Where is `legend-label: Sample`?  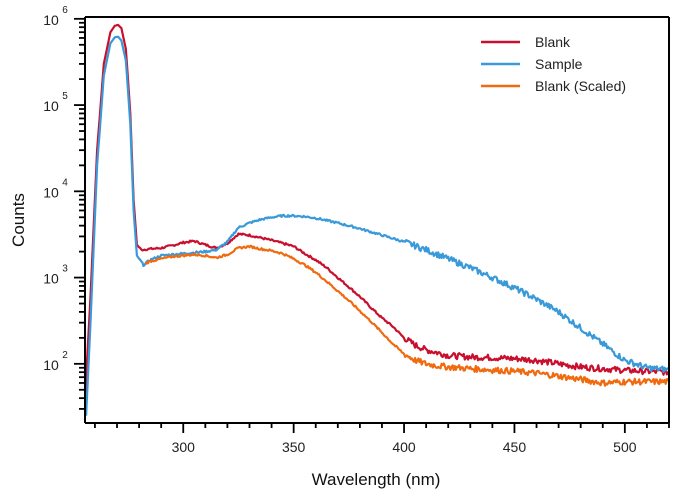
legend-label: Sample is located at coordinates (559, 64).